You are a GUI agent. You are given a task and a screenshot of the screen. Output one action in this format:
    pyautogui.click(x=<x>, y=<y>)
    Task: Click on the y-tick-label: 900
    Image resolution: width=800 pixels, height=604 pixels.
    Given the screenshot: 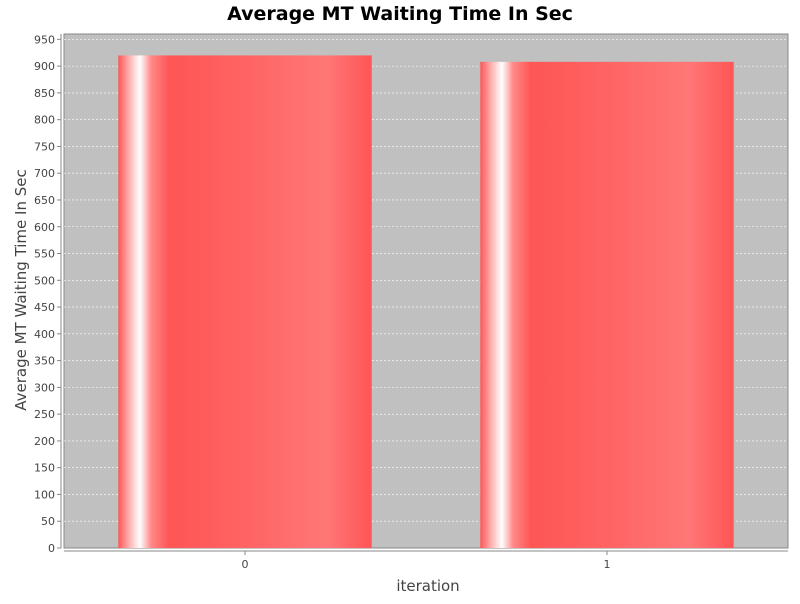 What is the action you would take?
    pyautogui.click(x=44, y=66)
    